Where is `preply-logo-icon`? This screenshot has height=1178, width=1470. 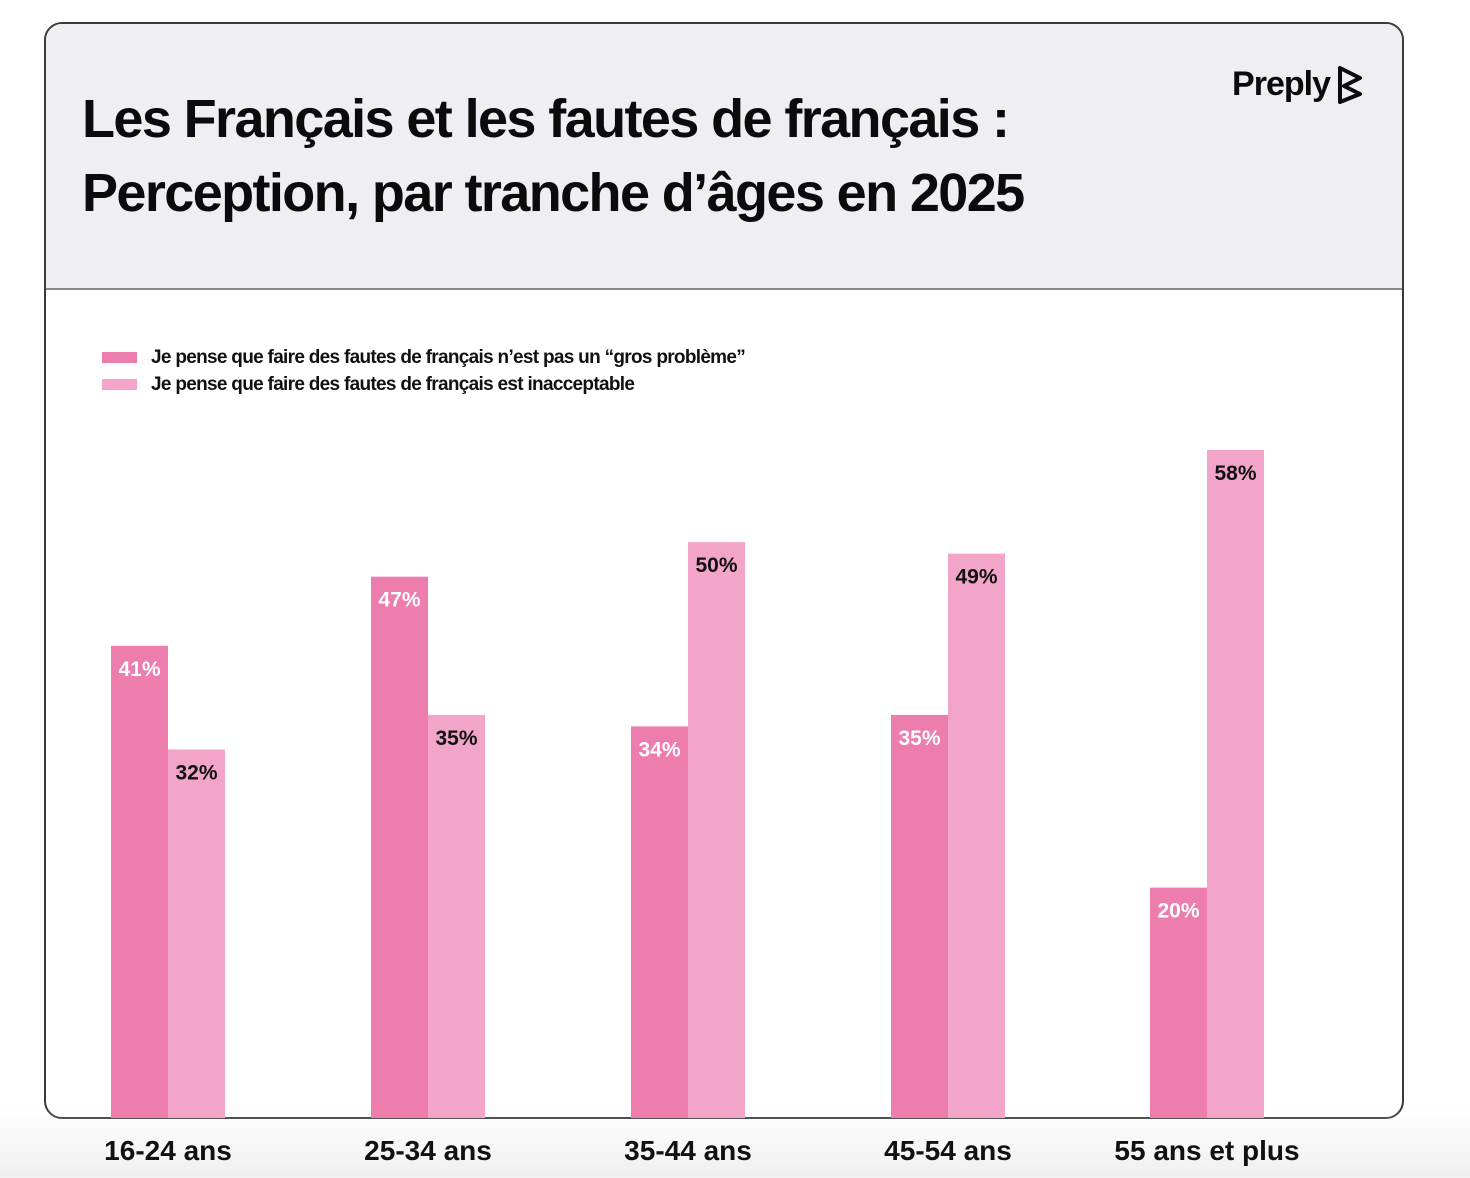 preply-logo-icon is located at coordinates (1350, 85).